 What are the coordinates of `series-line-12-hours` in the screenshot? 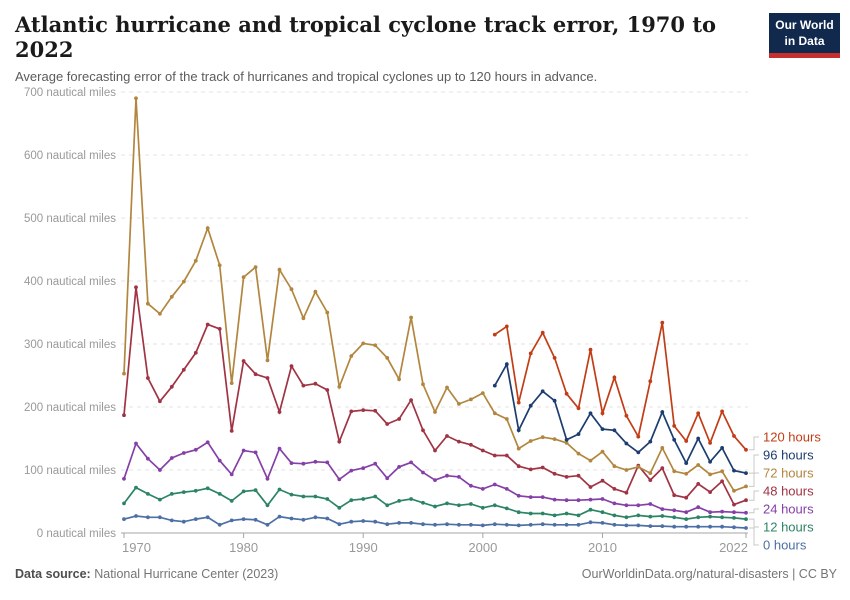 It's located at (435, 503).